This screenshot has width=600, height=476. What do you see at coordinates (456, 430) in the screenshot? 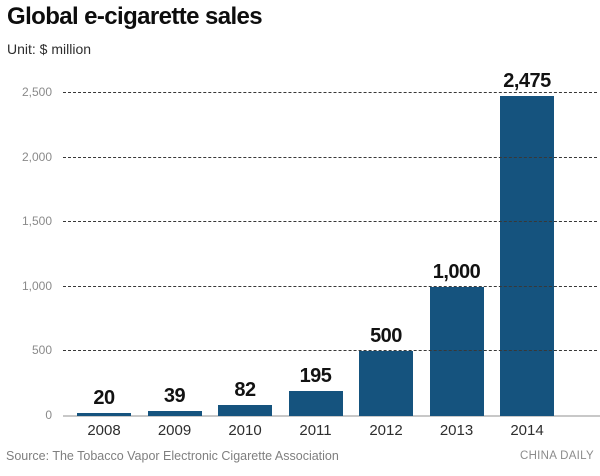
I see `x-tick-label: 2013` at bounding box center [456, 430].